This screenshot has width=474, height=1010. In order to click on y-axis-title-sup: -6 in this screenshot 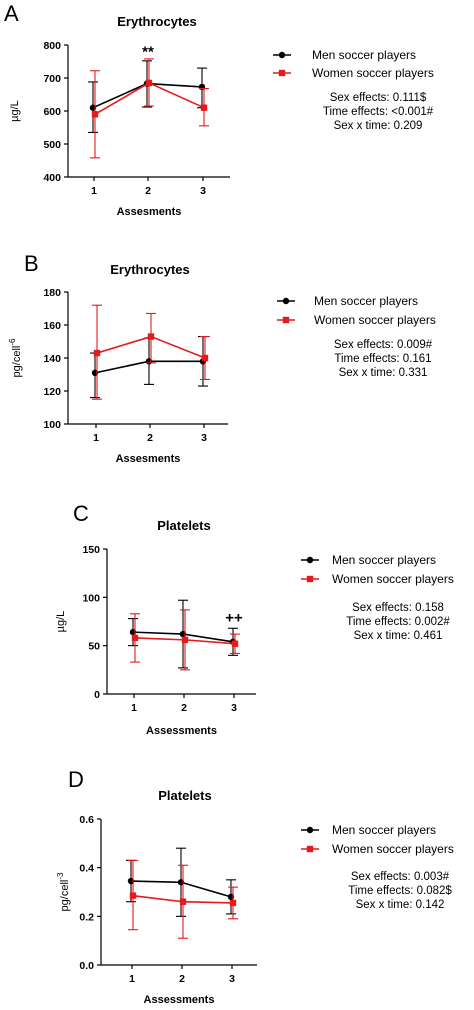, I will do `click(12, 342)`.